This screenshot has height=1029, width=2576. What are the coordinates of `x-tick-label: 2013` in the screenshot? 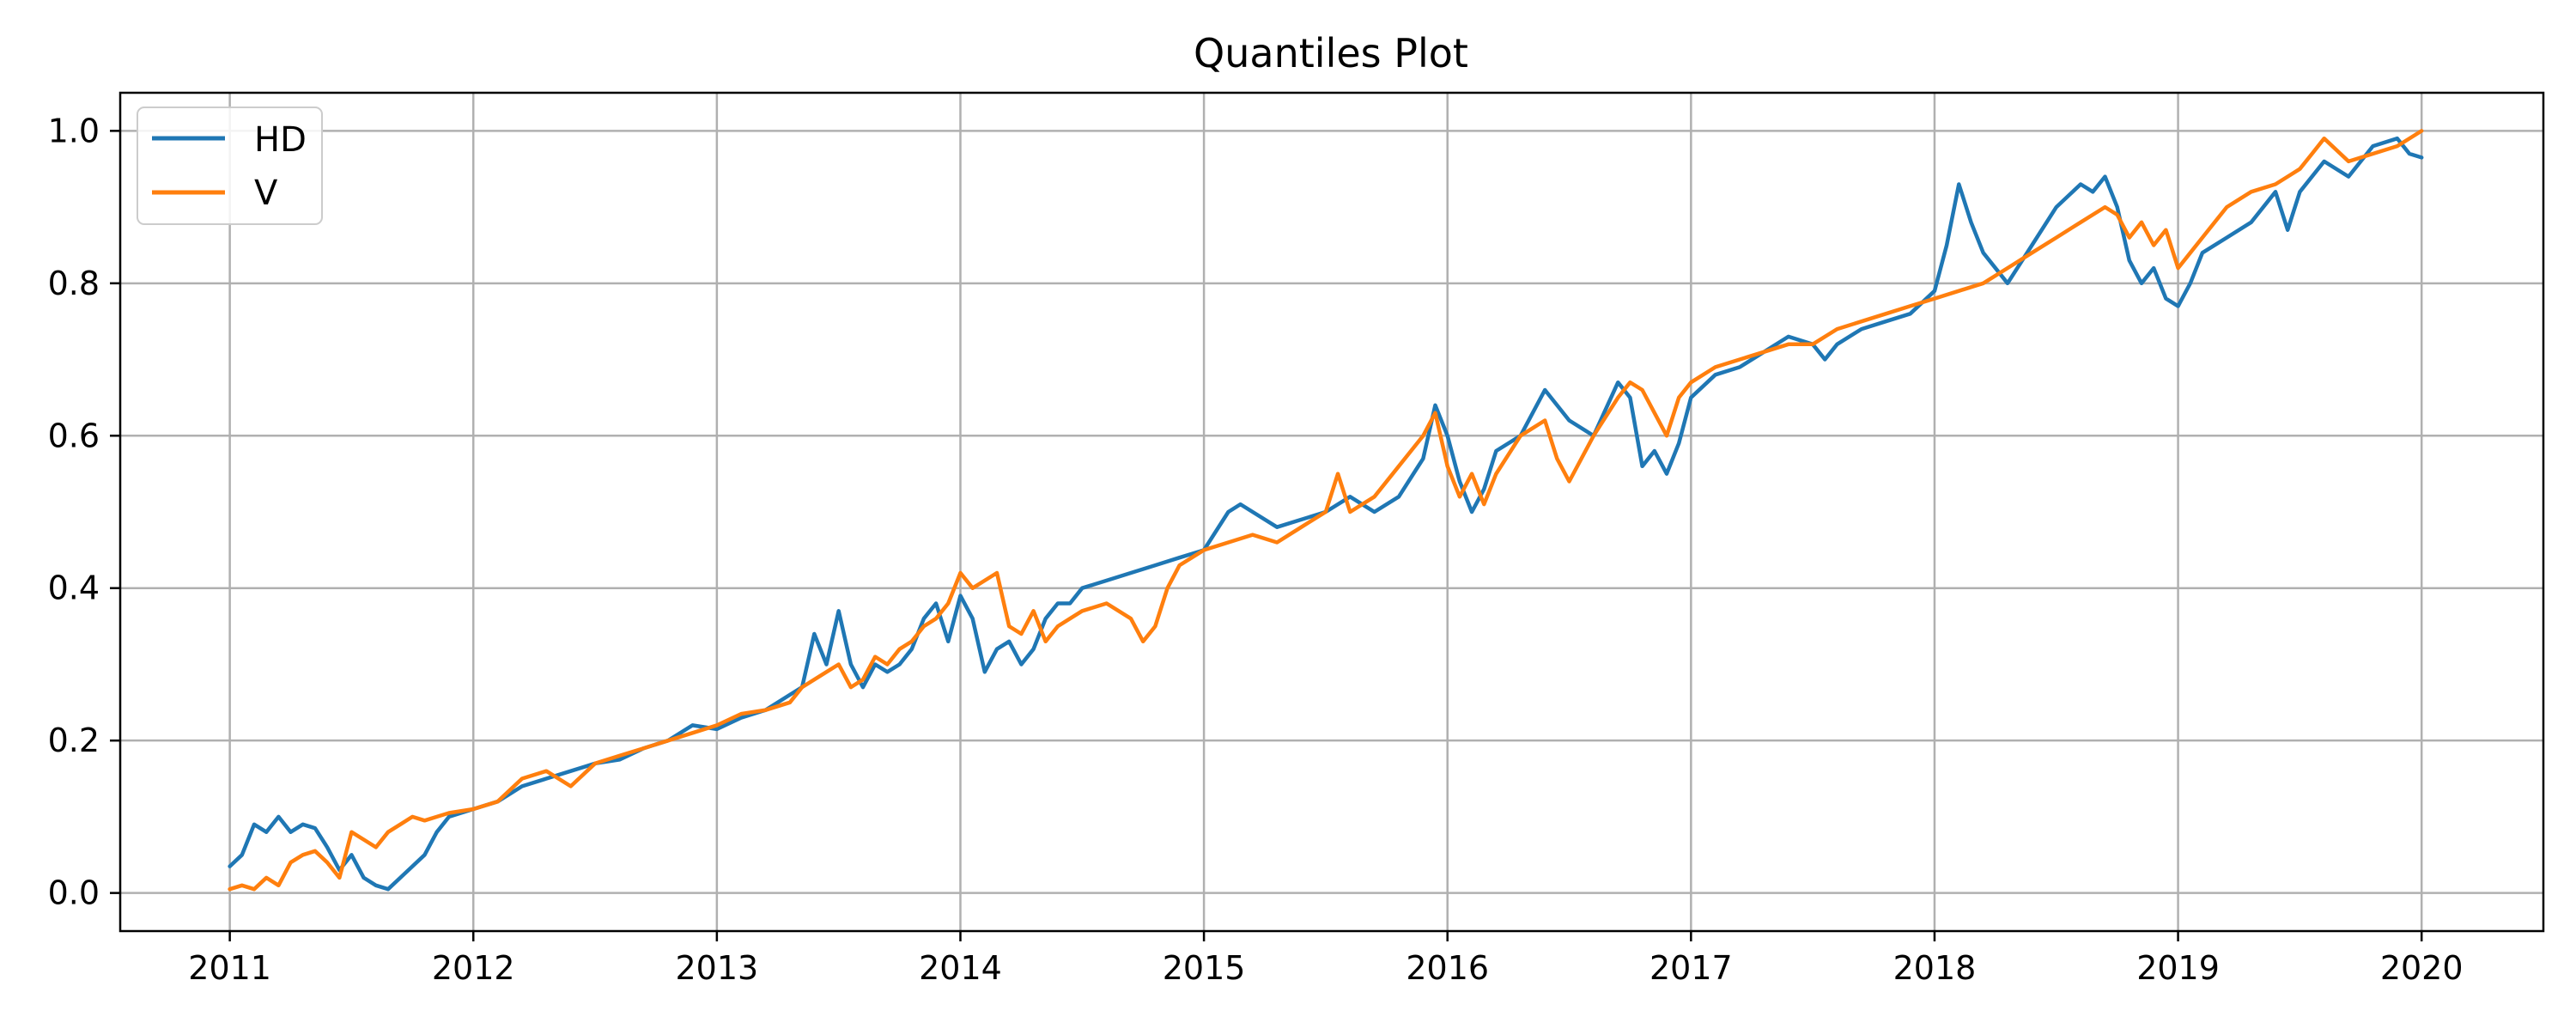 It's located at (717, 968).